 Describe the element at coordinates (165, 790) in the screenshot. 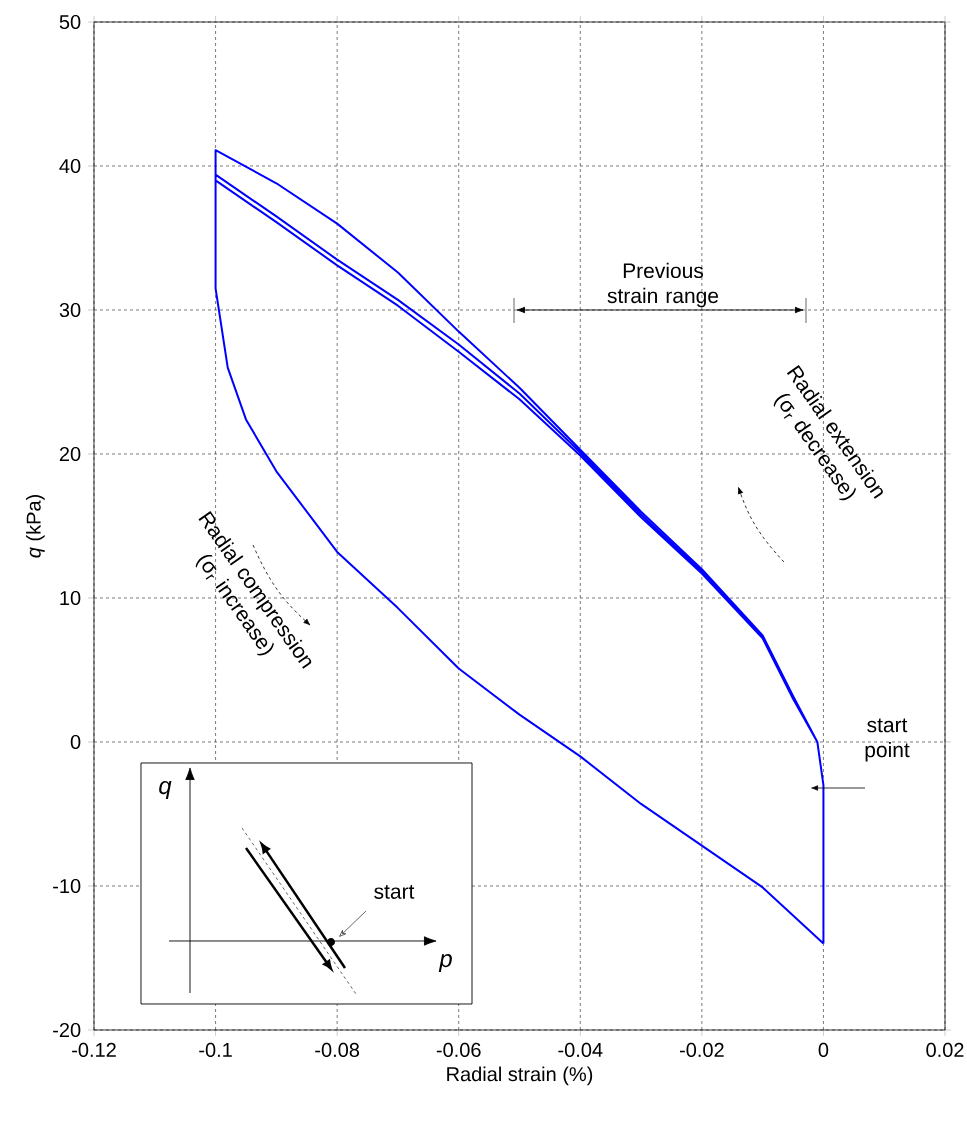

I see `annotation: q` at that location.